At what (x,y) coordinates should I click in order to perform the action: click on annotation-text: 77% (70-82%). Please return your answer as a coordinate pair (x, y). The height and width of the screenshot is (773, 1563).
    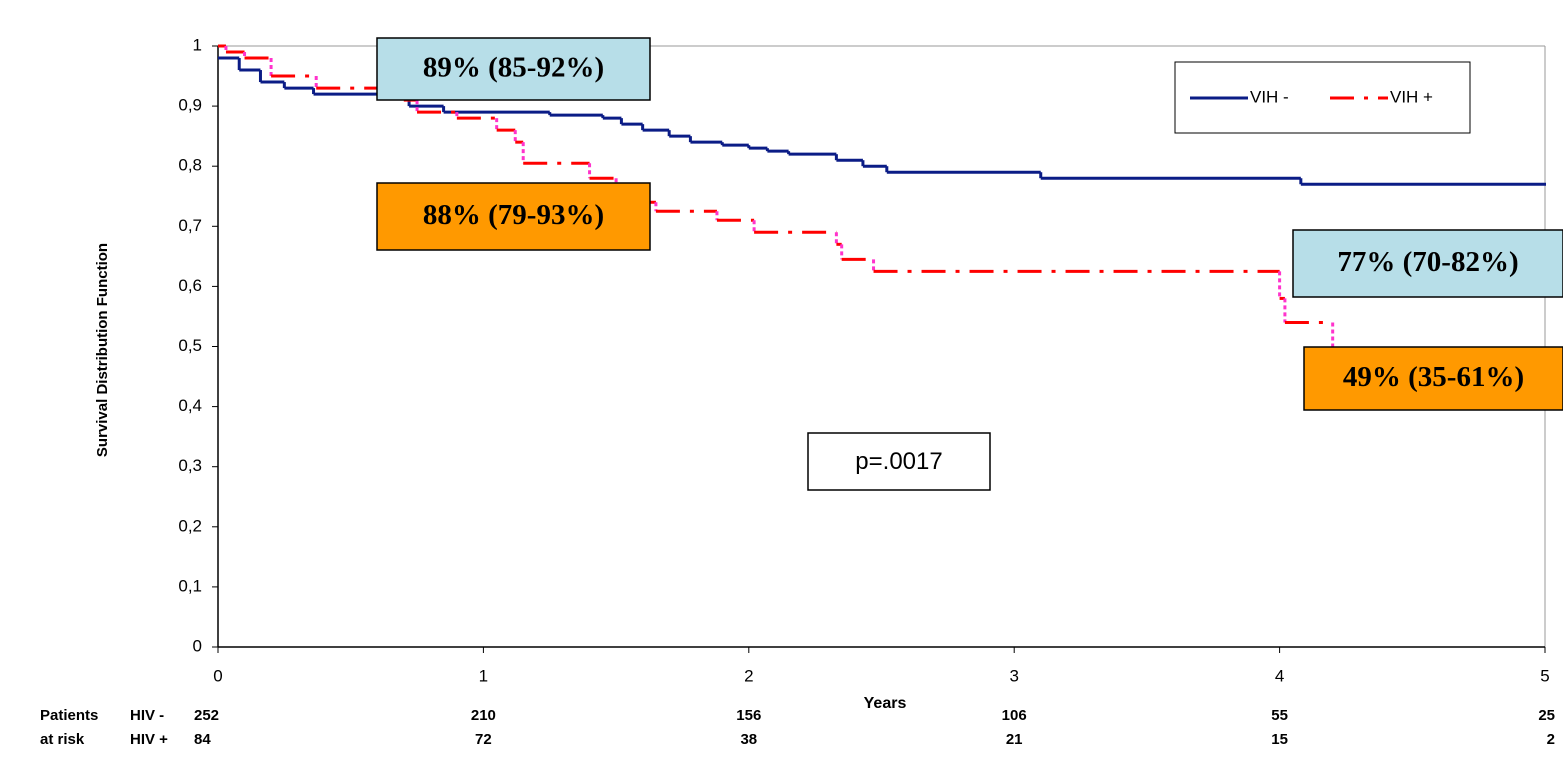
    Looking at the image, I should click on (1427, 262).